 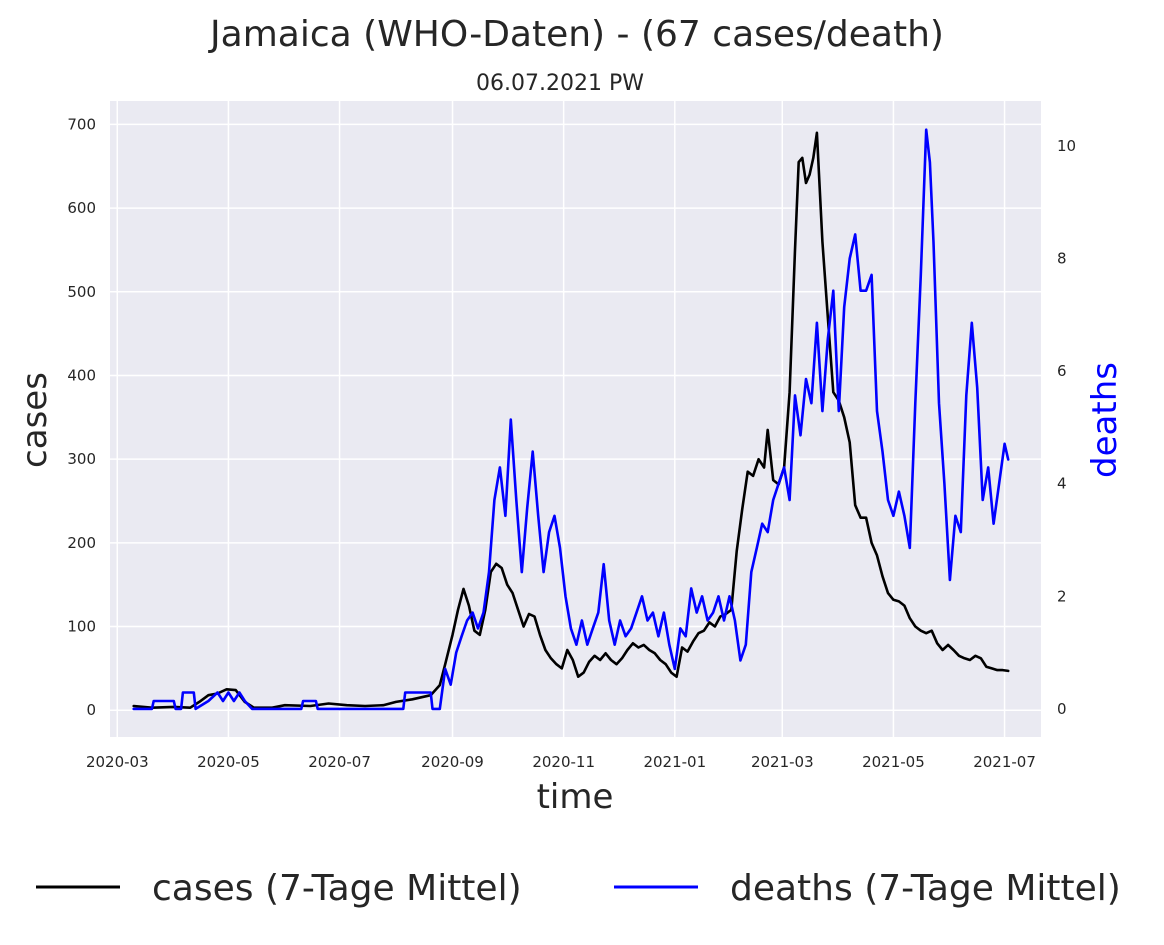 What do you see at coordinates (1062, 596) in the screenshot?
I see `y2-tick-label: 2` at bounding box center [1062, 596].